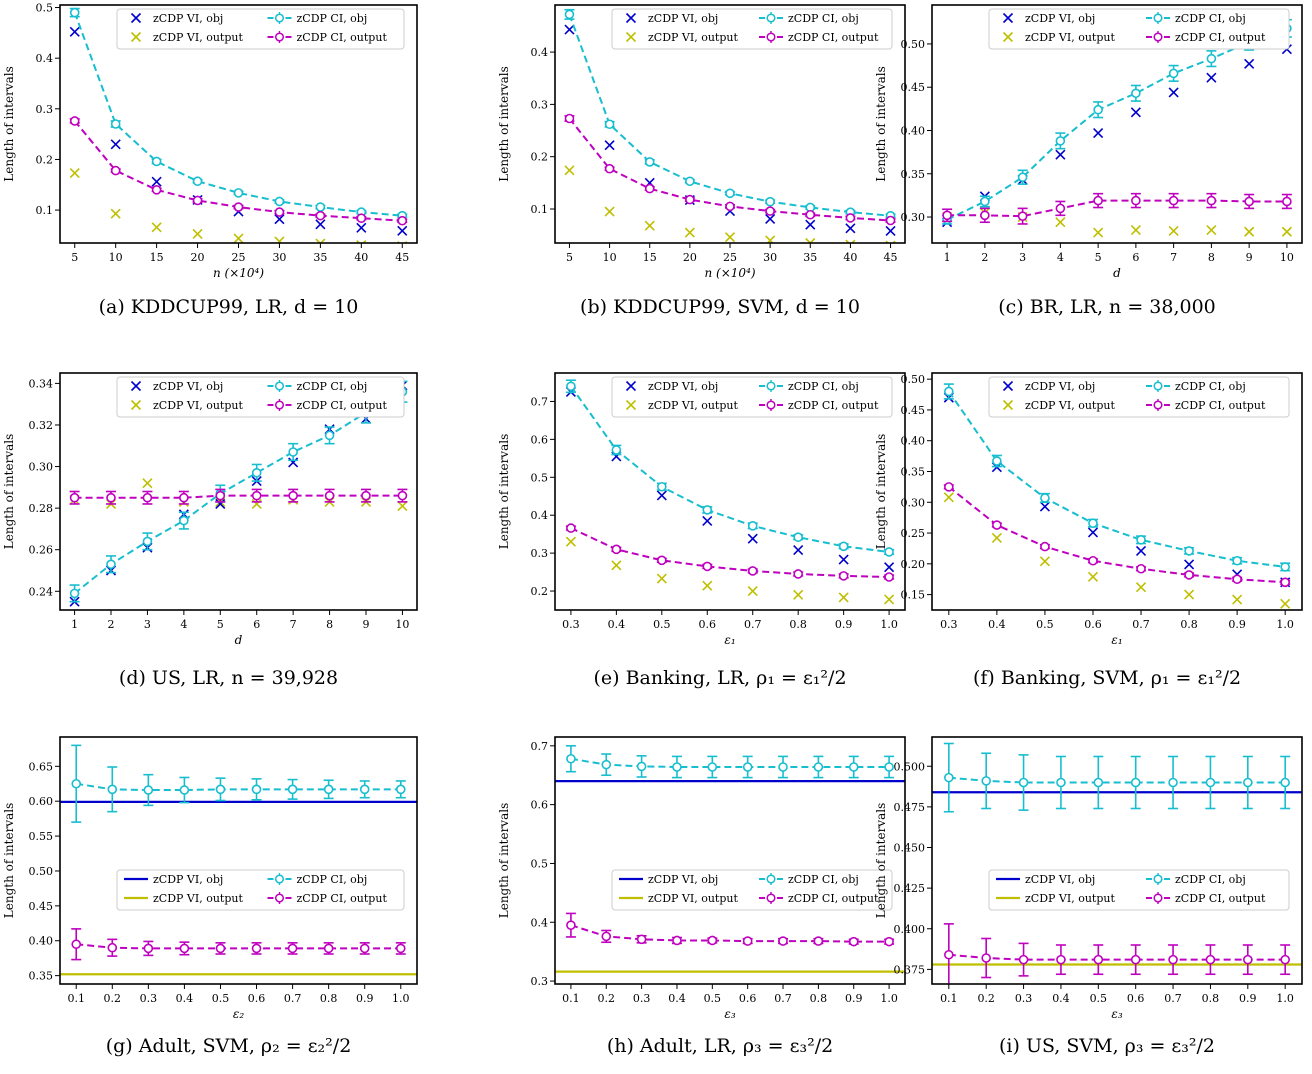 Image resolution: width=1312 pixels, height=1074 pixels. Describe the element at coordinates (720, 1046) in the screenshot. I see `caption: (h) Adult, LR, ρ₃ = ε₃²/2` at that location.